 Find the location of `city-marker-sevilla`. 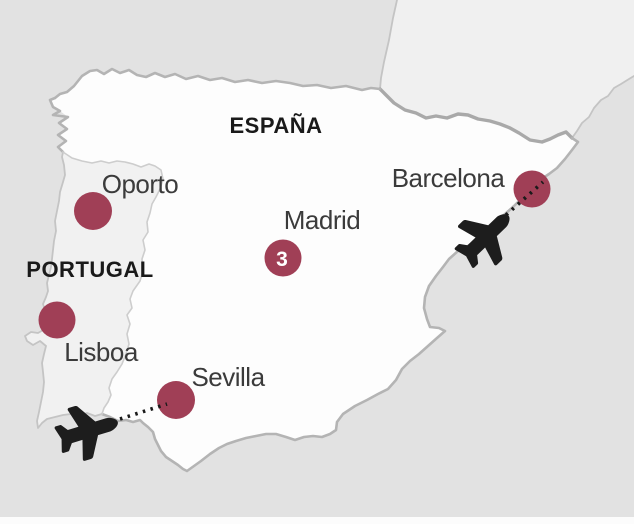

city-marker-sevilla is located at coordinates (176, 400).